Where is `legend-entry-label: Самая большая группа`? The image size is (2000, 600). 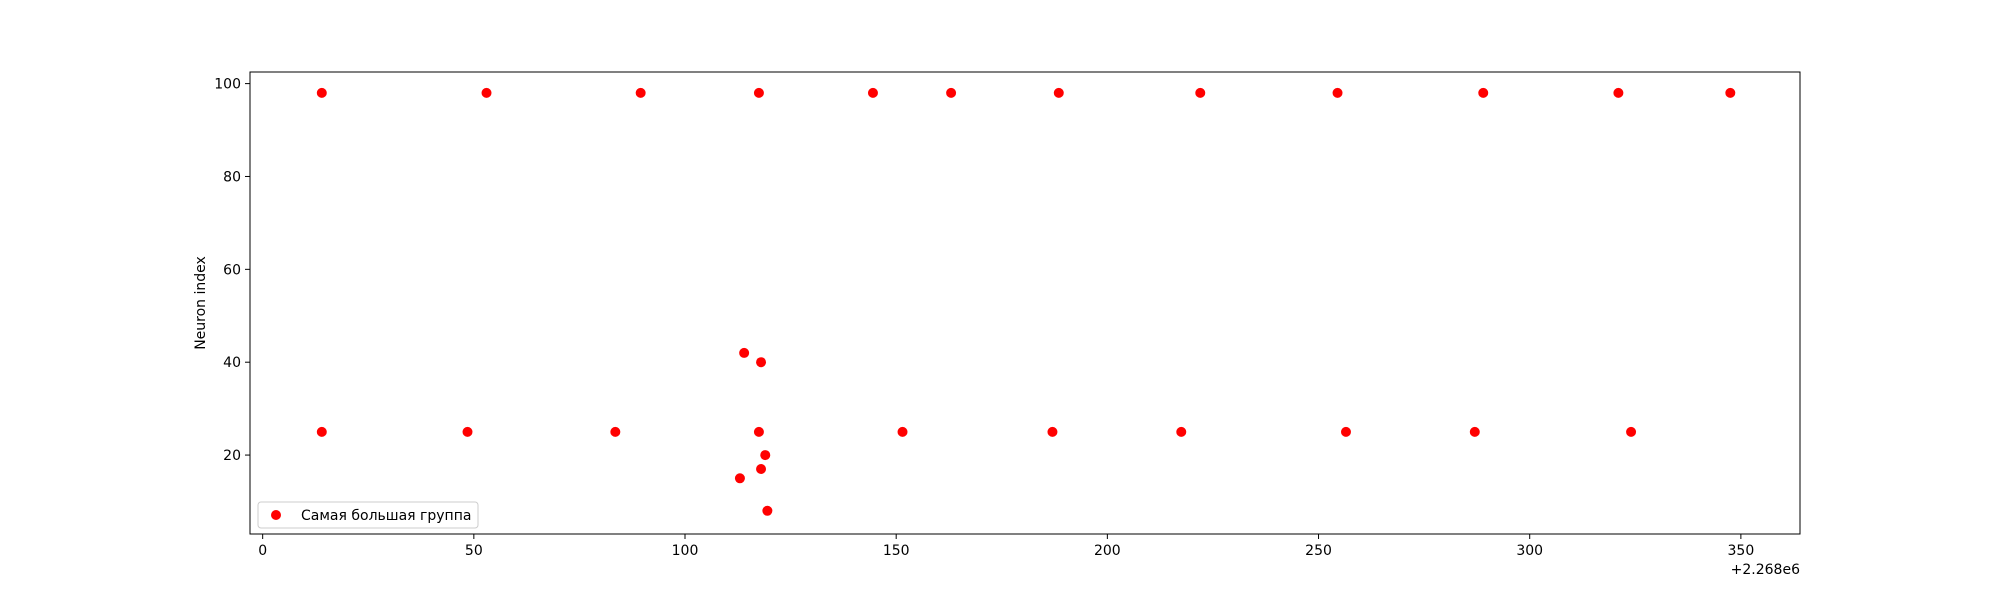
legend-entry-label: Самая большая группа is located at coordinates (386, 516).